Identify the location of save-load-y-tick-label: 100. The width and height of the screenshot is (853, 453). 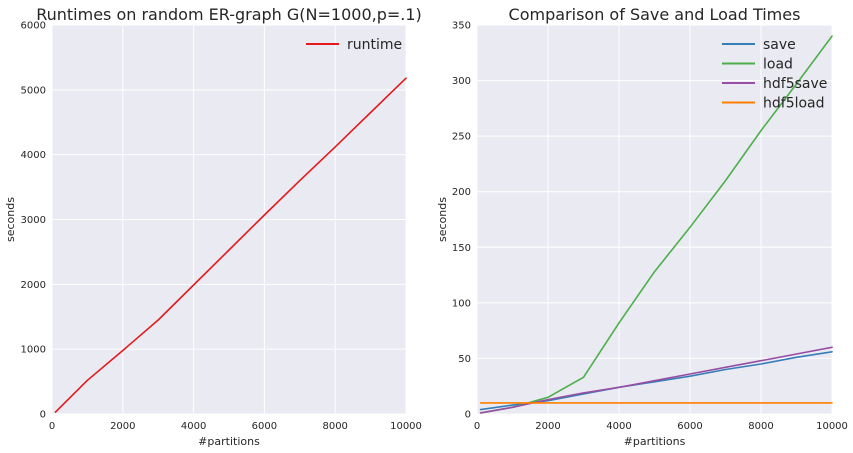
(461, 303).